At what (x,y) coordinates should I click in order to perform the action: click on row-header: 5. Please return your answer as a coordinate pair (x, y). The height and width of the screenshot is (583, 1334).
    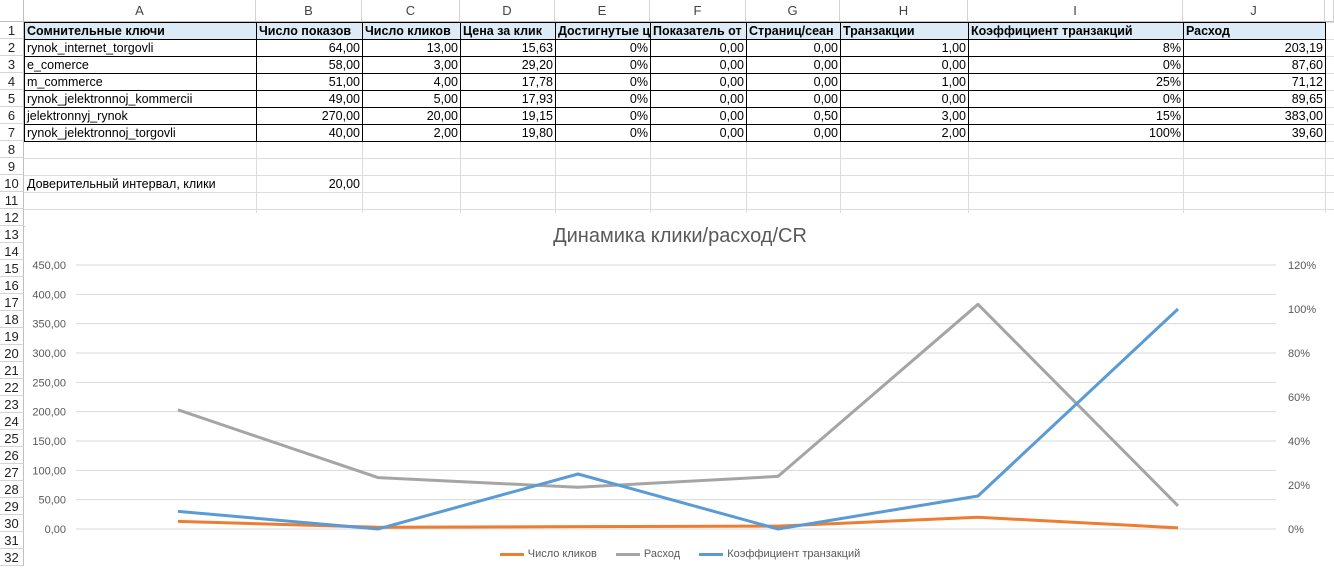
    Looking at the image, I should click on (12, 98).